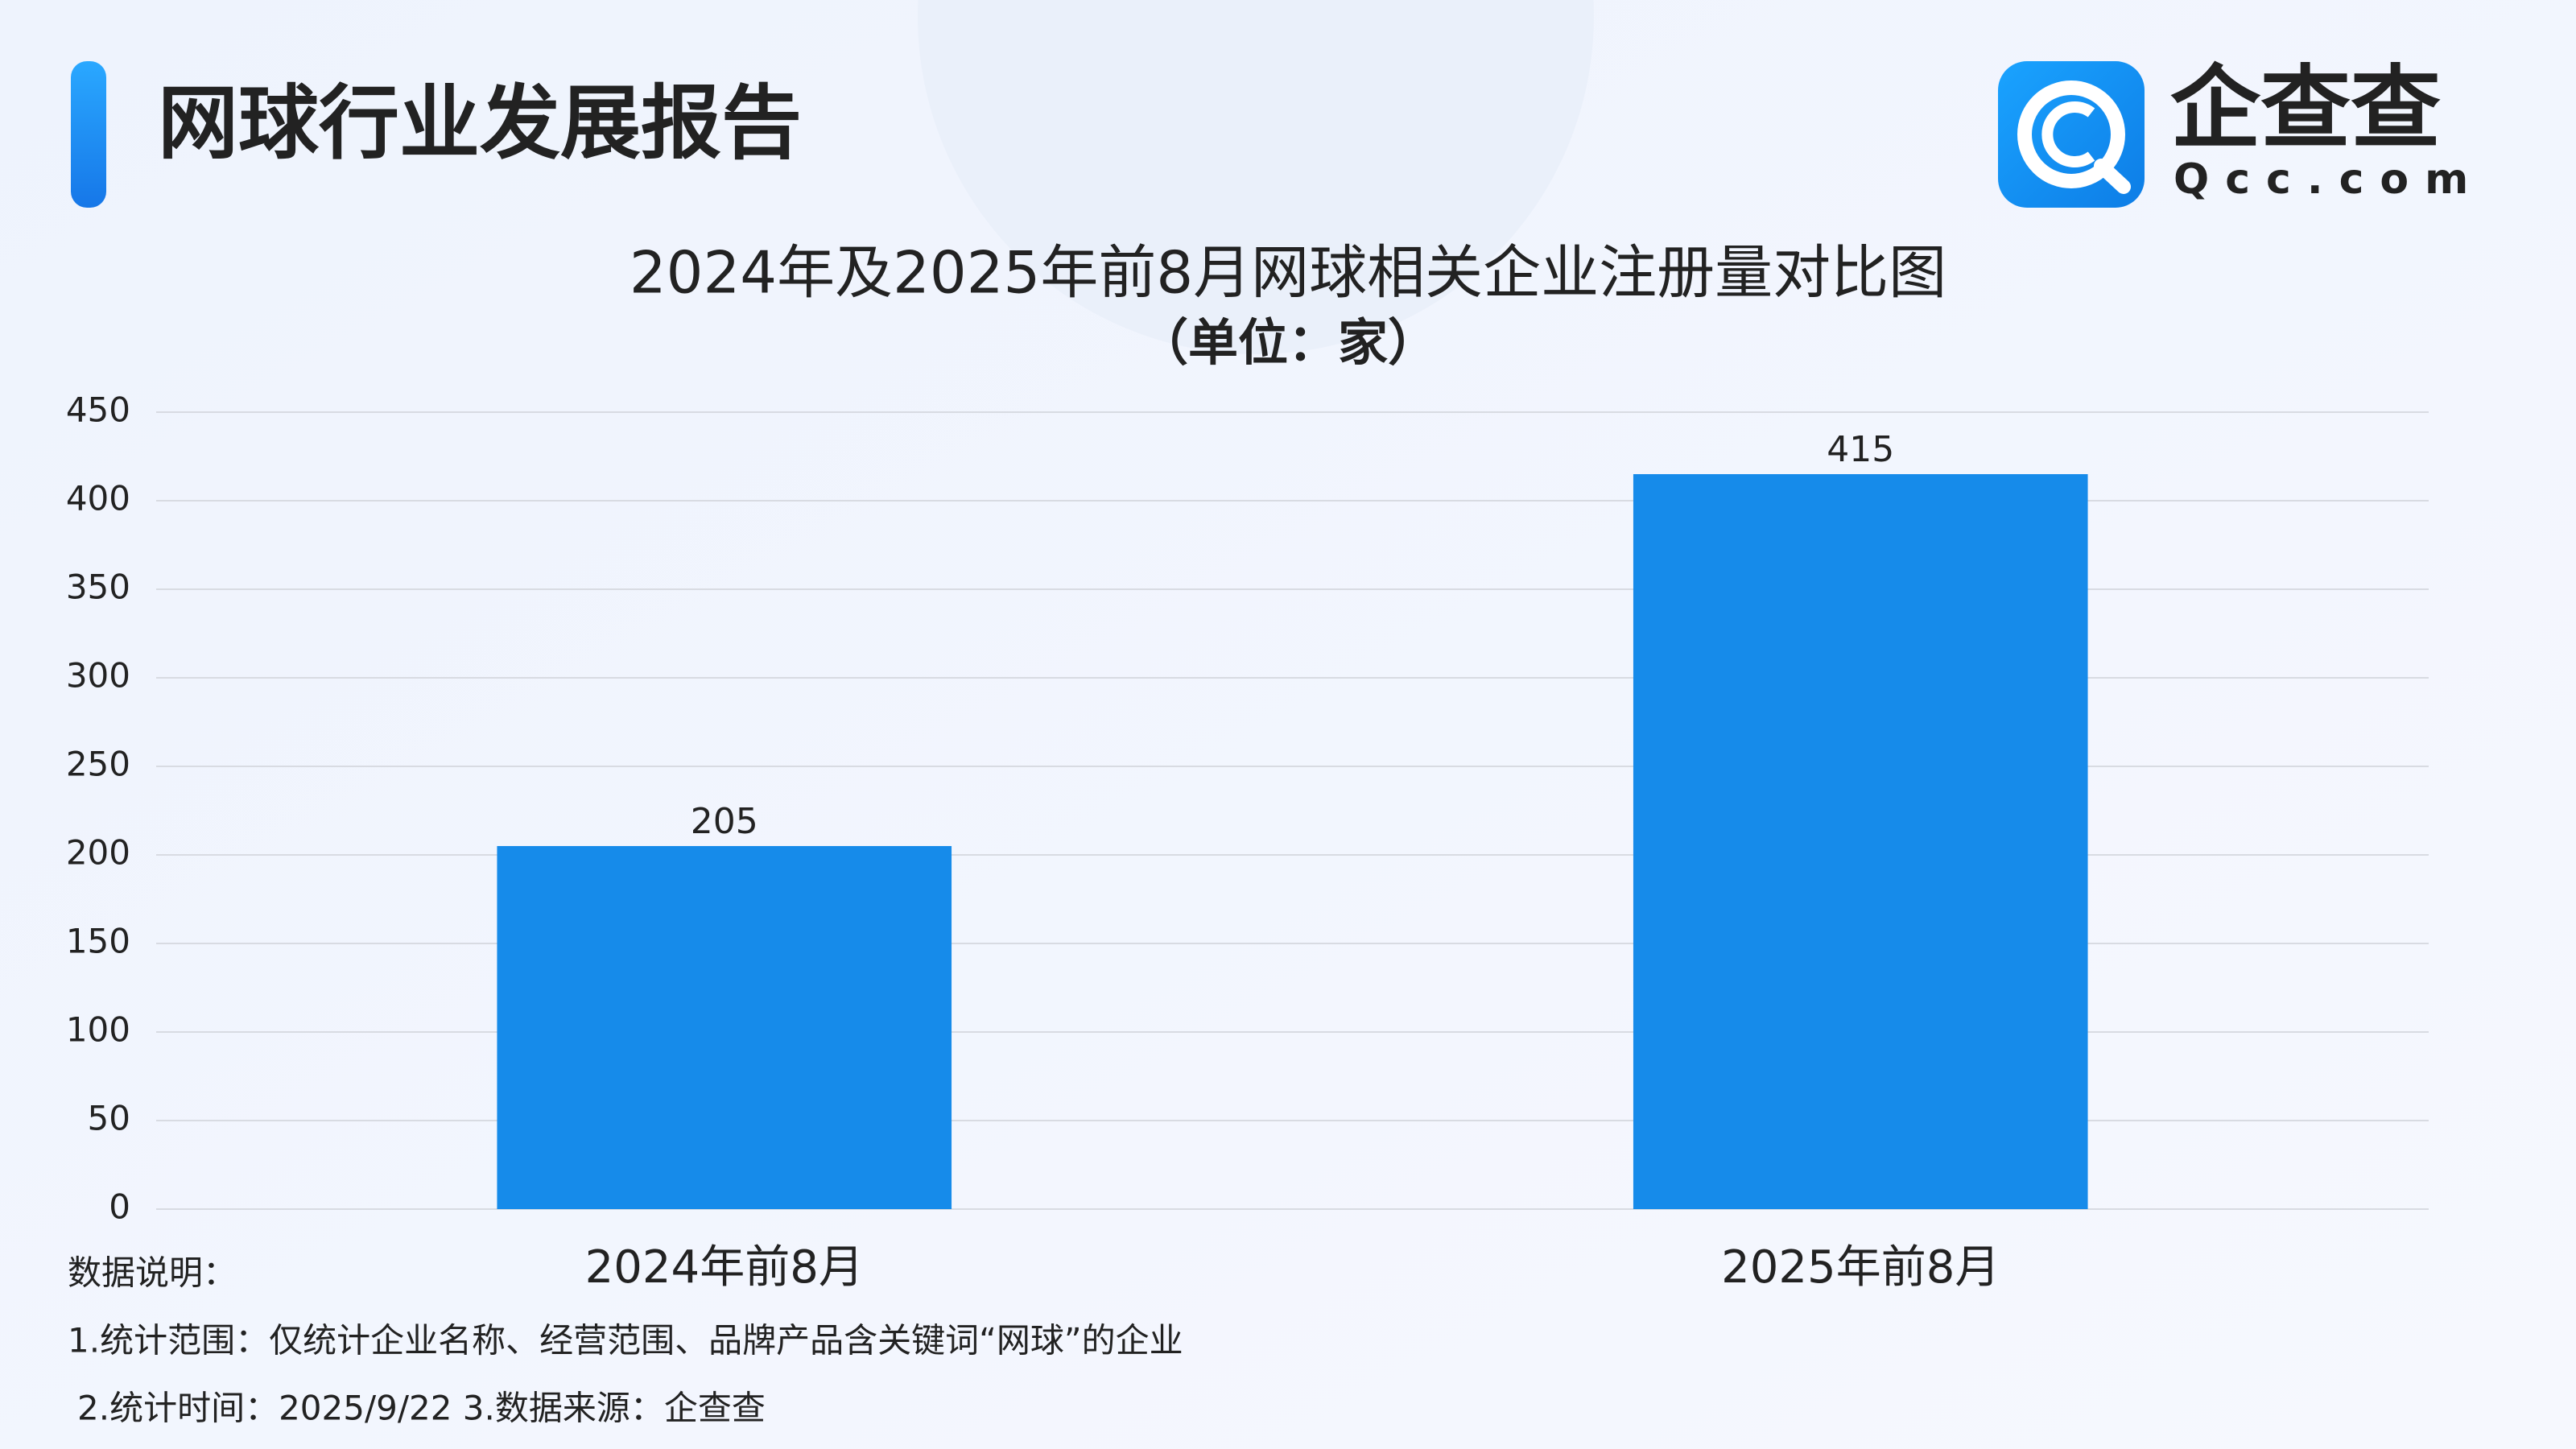 This screenshot has height=1449, width=2576. I want to click on logo-ring, so click(2071, 134).